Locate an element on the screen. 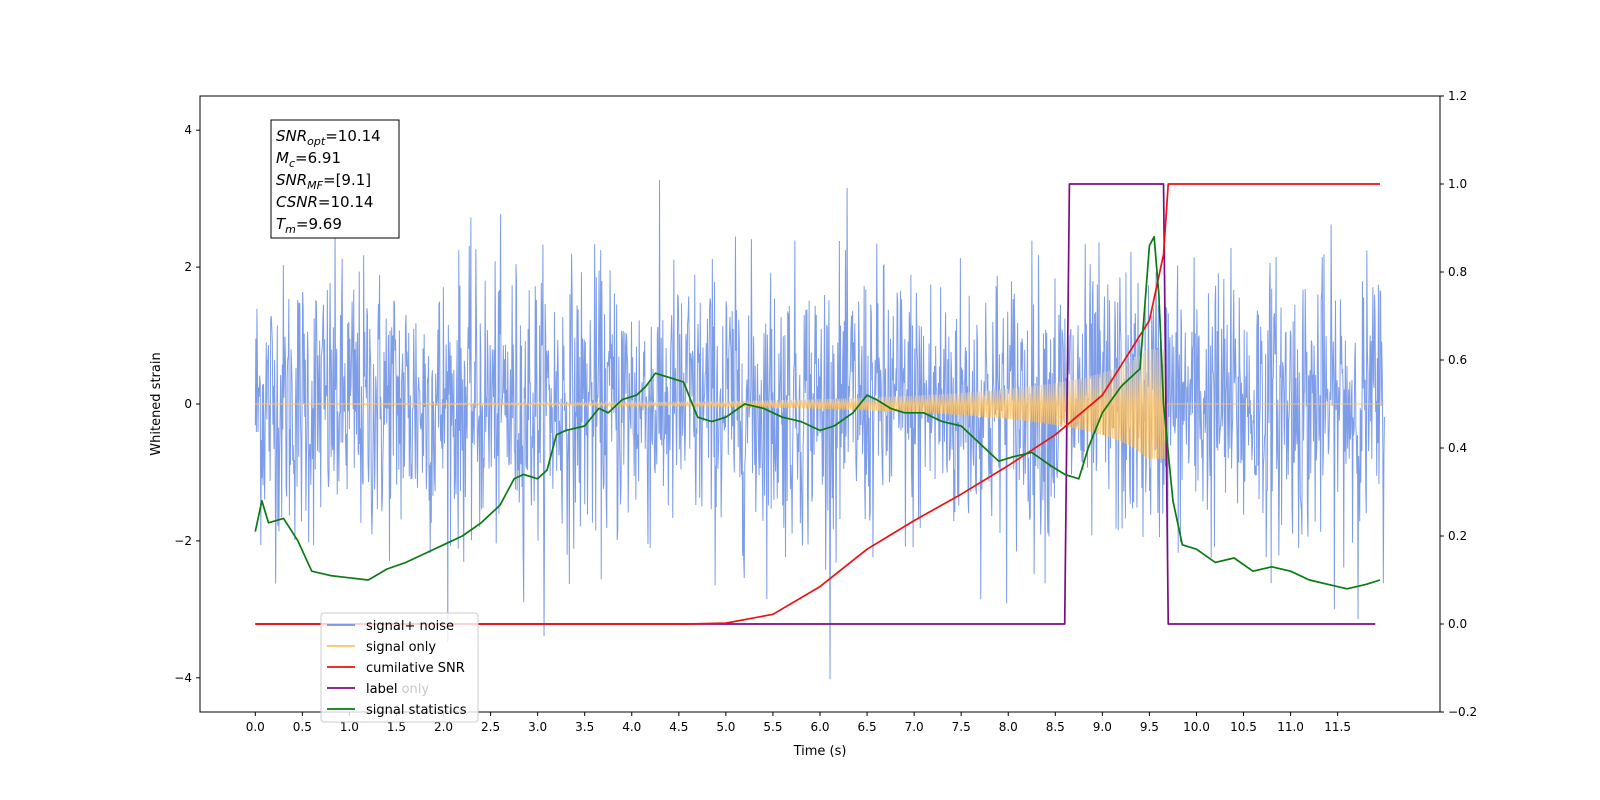  legend-hidden-label: label only is located at coordinates (397, 689).